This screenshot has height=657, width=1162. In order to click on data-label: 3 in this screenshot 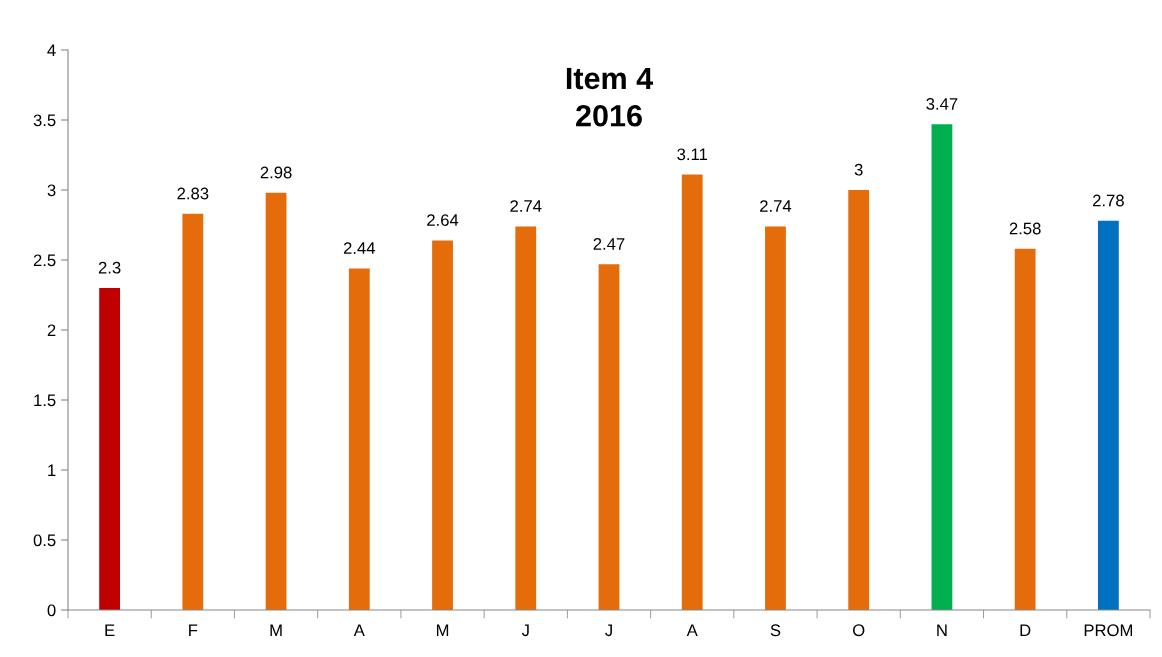, I will do `click(858, 169)`.